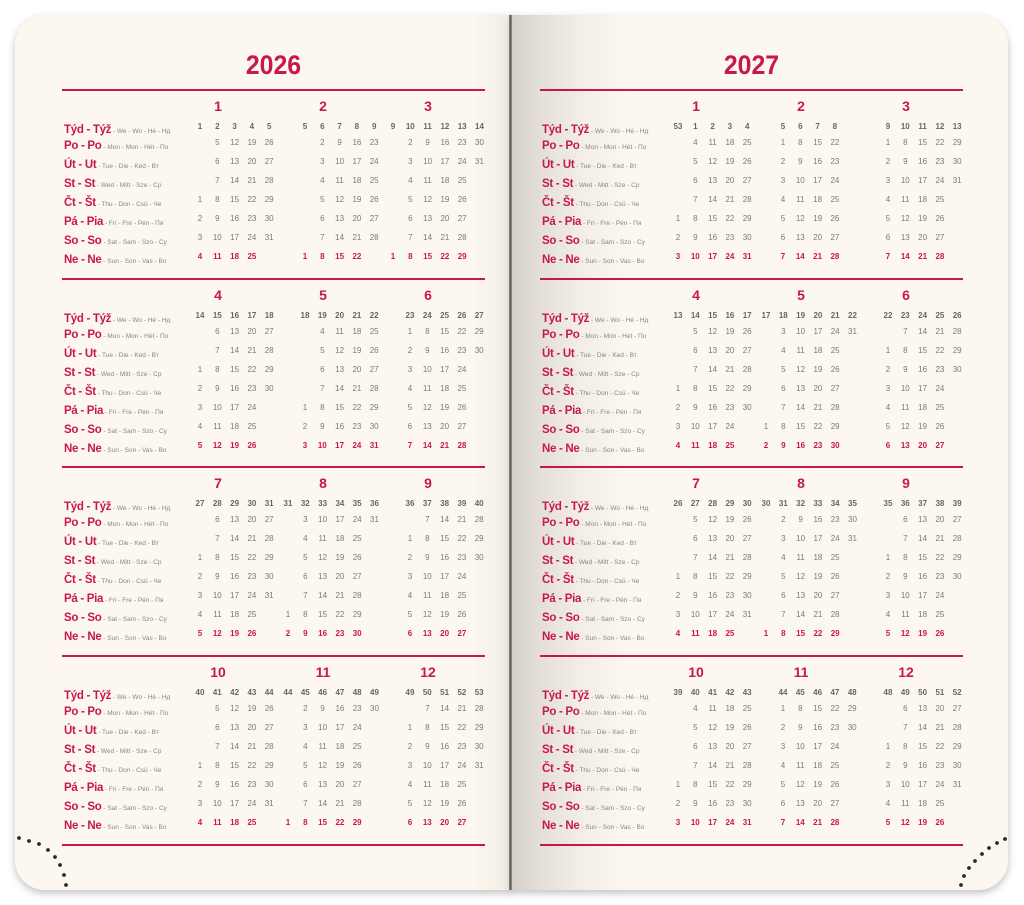 Image resolution: width=1024 pixels, height=905 pixels. I want to click on sunday-date: 16, so click(323, 633).